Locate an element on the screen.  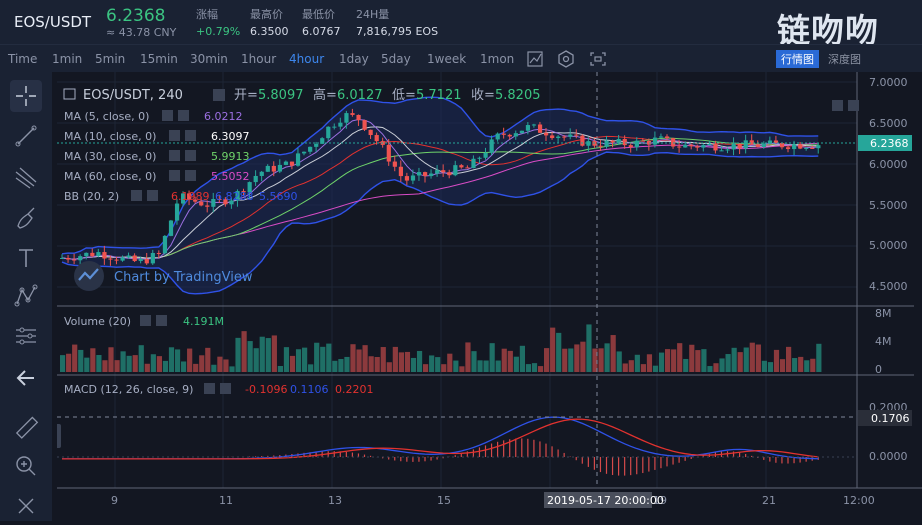
price-tick: 5.5000 is located at coordinates (888, 205).